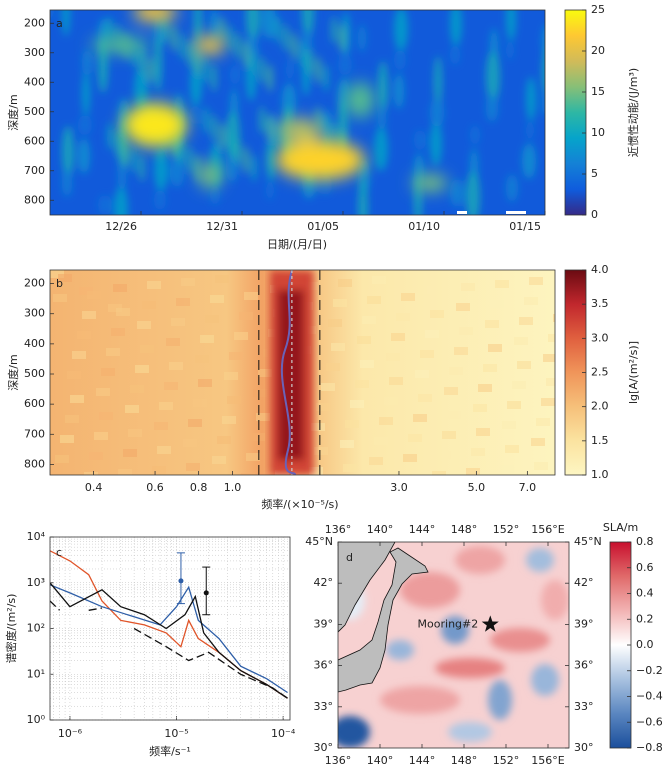  I want to click on colorbar-tick-label: 1.0, so click(600, 474).